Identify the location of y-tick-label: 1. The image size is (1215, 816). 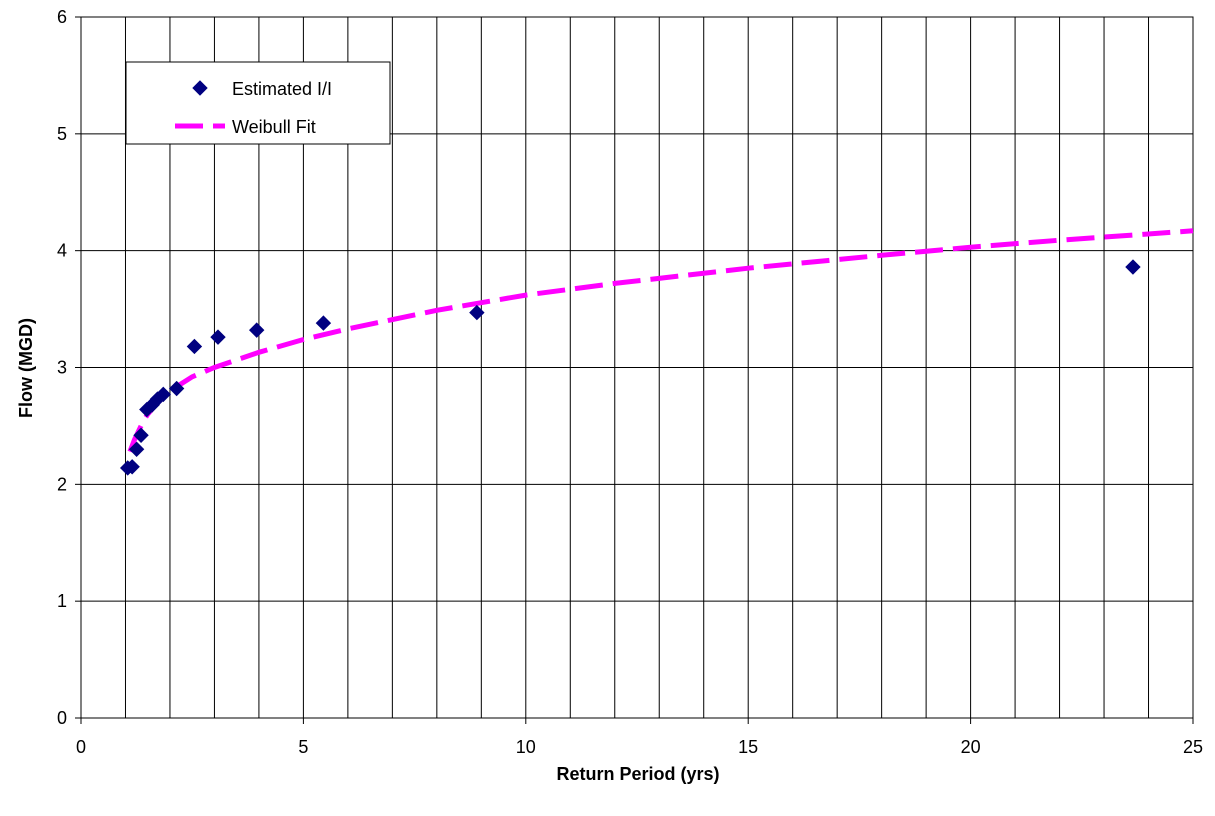
(62, 601).